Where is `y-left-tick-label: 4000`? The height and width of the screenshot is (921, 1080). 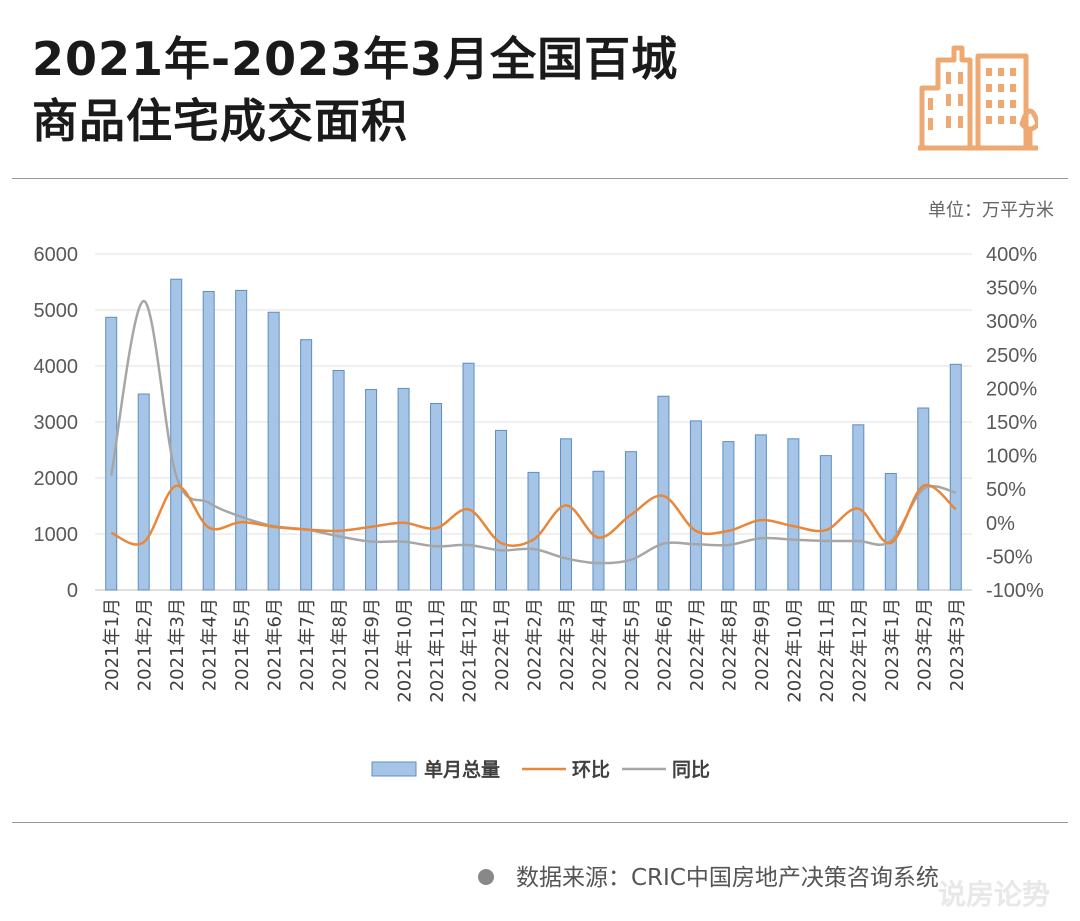
y-left-tick-label: 4000 is located at coordinates (56, 367).